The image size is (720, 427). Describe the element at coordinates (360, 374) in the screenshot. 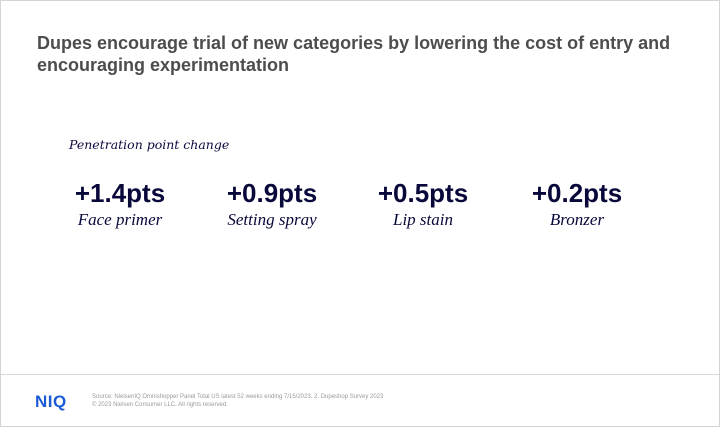

I see `footer-divider` at that location.